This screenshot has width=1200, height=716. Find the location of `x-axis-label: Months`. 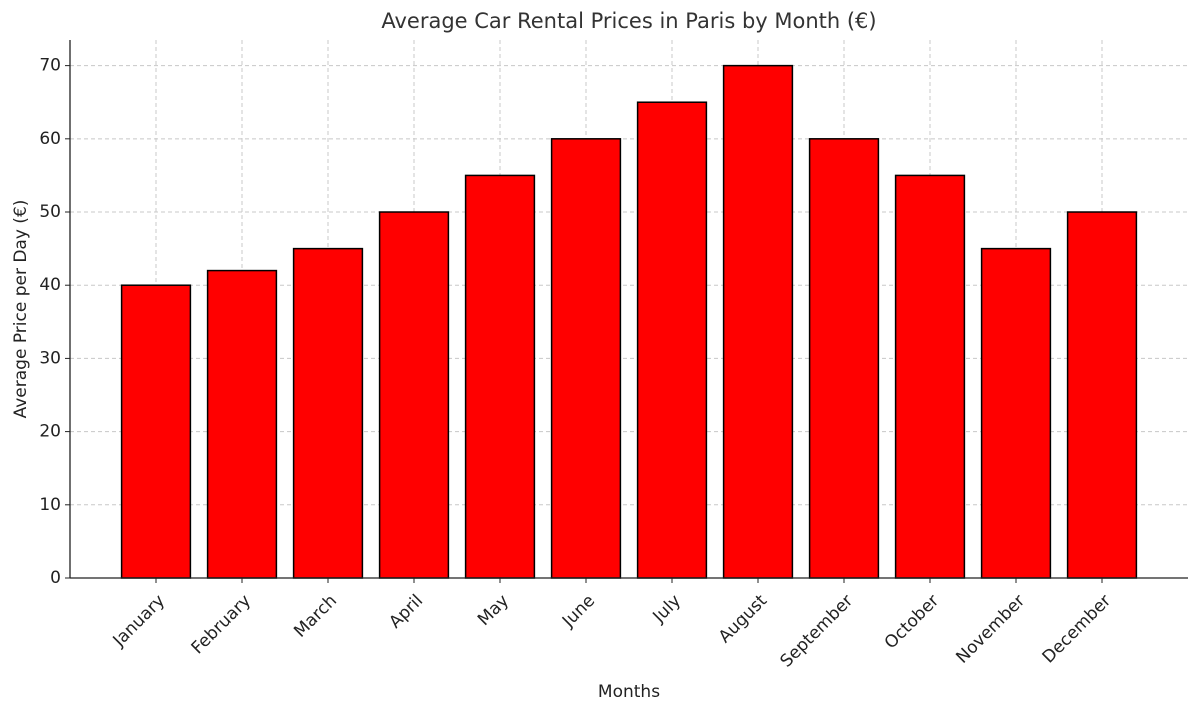

x-axis-label: Months is located at coordinates (629, 692).